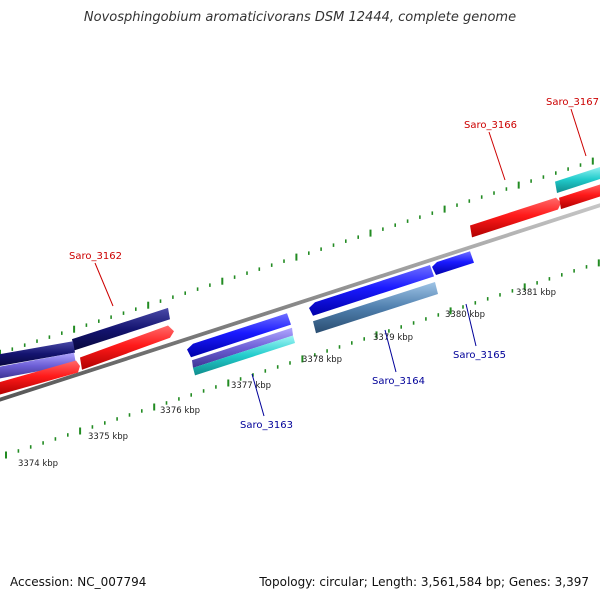 The image size is (600, 600). Describe the element at coordinates (453, 263) in the screenshot. I see `gene-saro-3165-arrow` at that location.